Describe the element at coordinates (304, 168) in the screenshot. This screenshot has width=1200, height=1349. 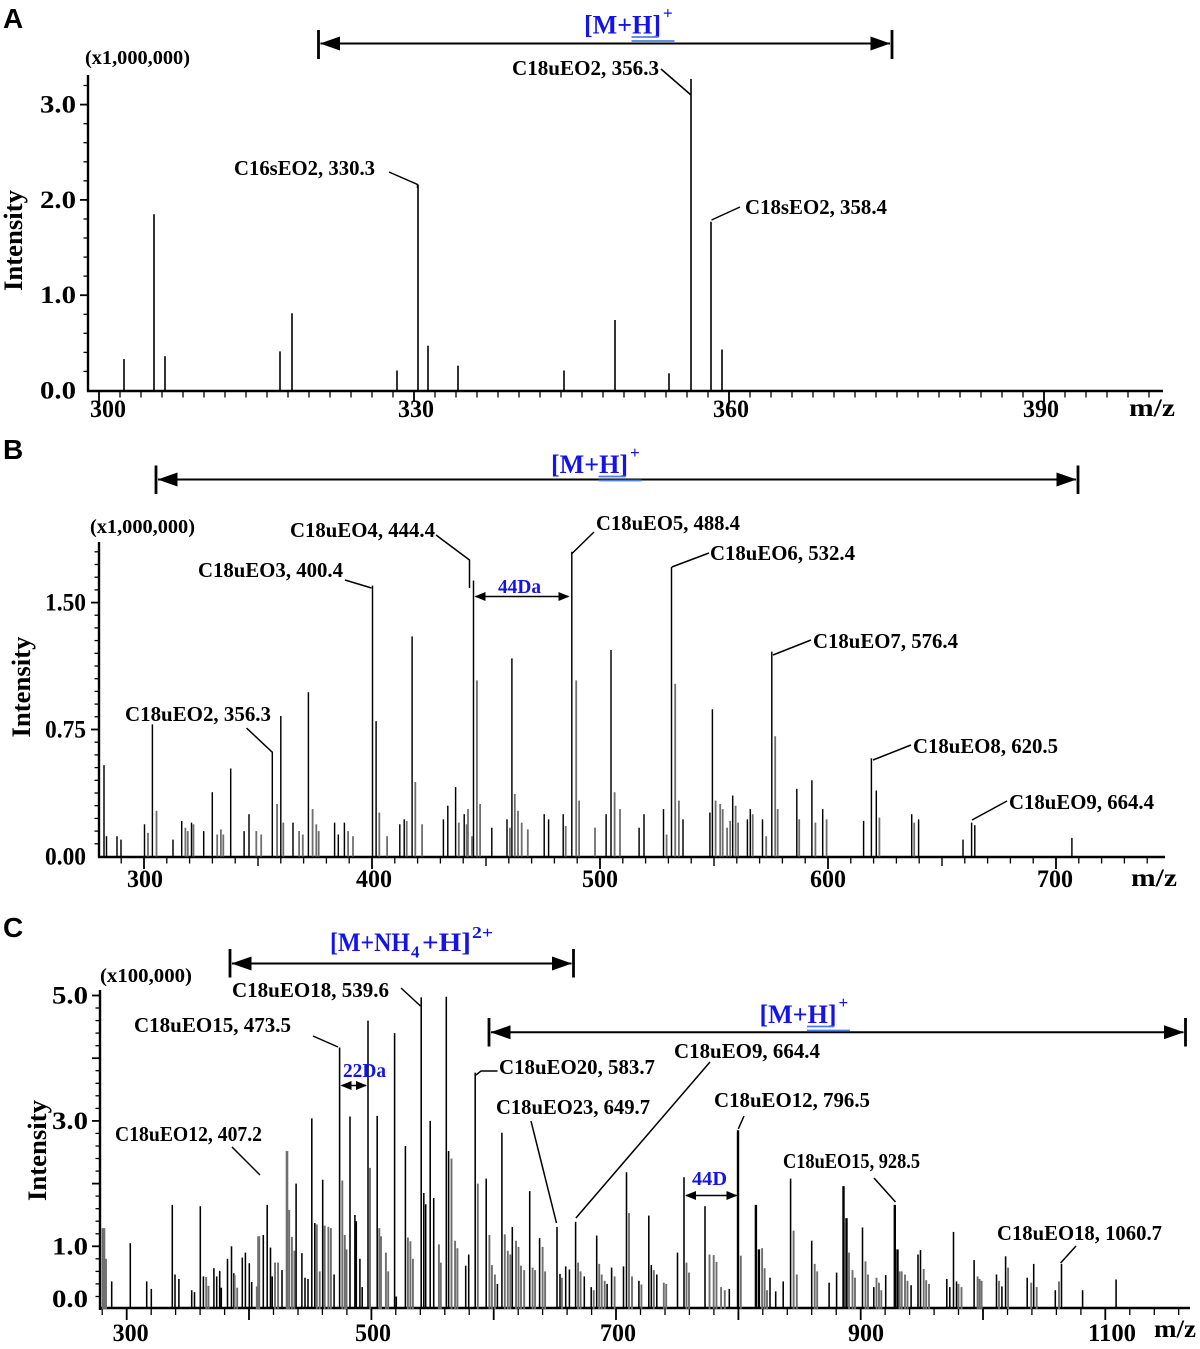
I see `svg-text: C16sEO2, 330.3` at that location.